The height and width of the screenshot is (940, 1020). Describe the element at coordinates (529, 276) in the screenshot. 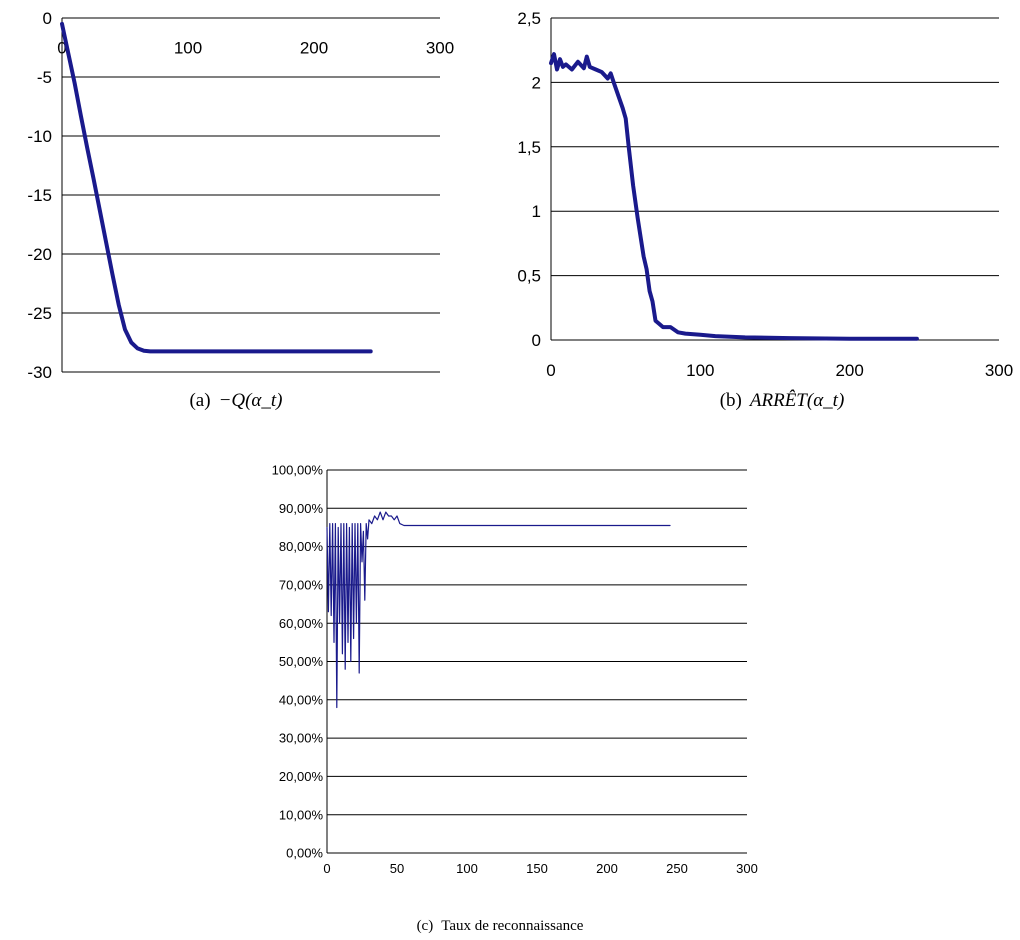

I see `y-tick-label: 0,5` at that location.